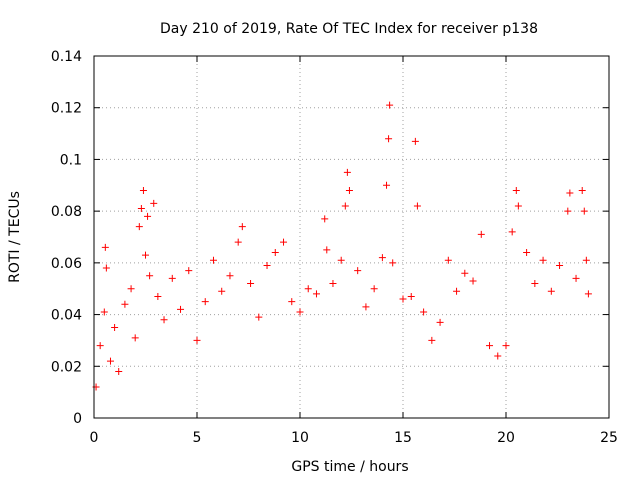 The image size is (640, 480). What do you see at coordinates (94, 438) in the screenshot?
I see `x-tick-label: 0` at bounding box center [94, 438].